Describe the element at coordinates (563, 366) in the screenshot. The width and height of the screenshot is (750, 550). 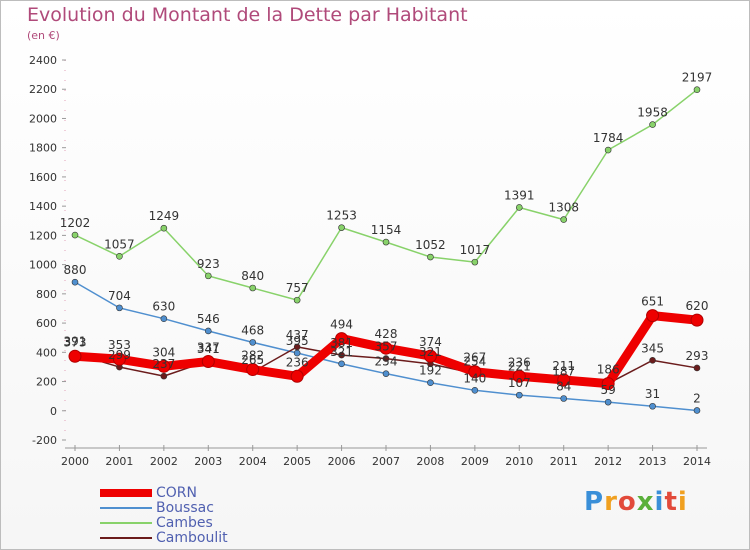
I see `data-label-corn: 211` at that location.